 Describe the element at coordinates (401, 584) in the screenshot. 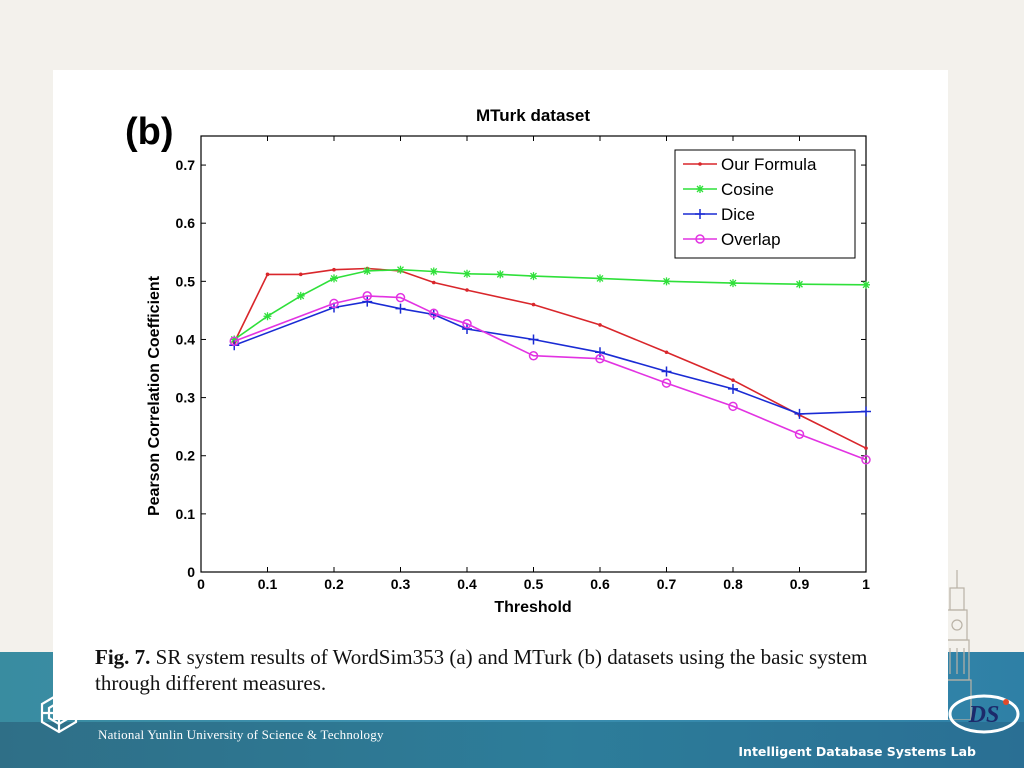

I see `x-tick-label: 0.3` at that location.